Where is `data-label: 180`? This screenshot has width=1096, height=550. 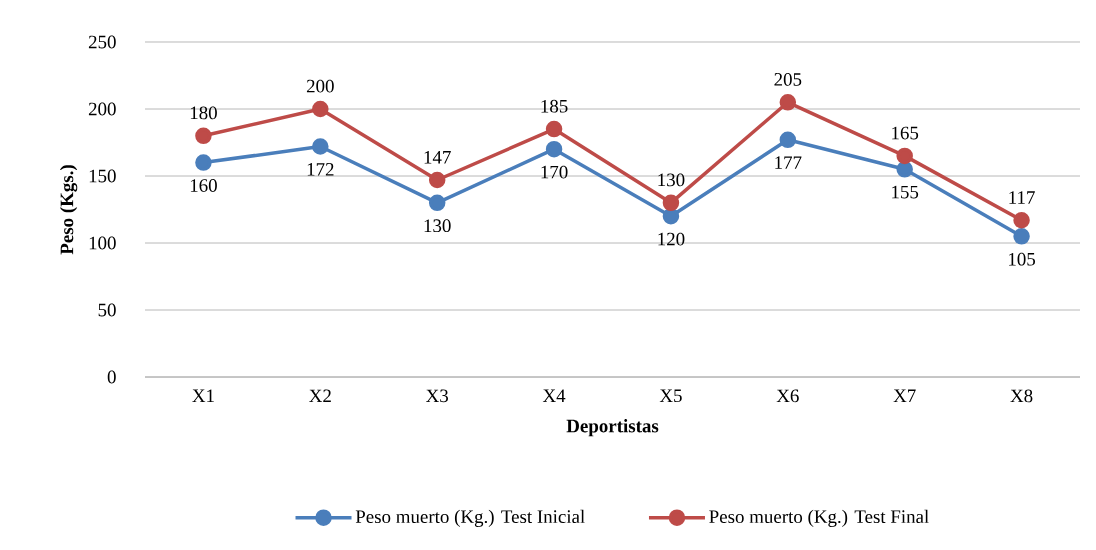
data-label: 180 is located at coordinates (203, 113).